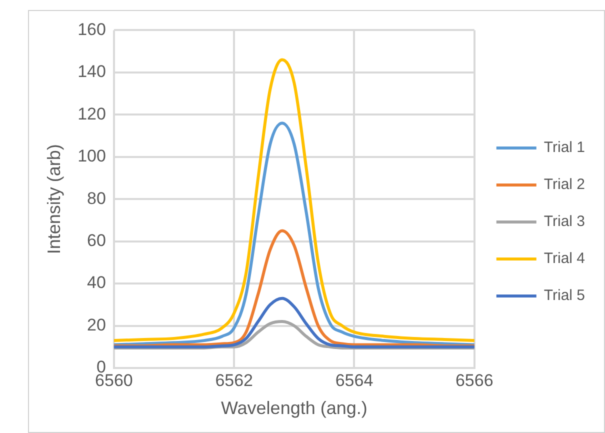 The height and width of the screenshot is (433, 605). I want to click on y-tick-label: 140, so click(92, 72).